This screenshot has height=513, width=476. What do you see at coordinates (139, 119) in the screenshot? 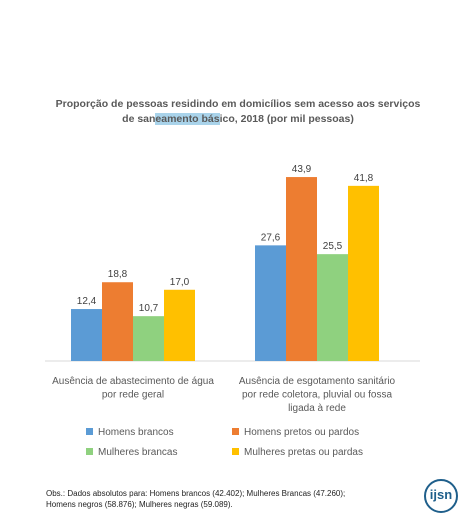
I see `title-text-a: de san` at bounding box center [139, 119].